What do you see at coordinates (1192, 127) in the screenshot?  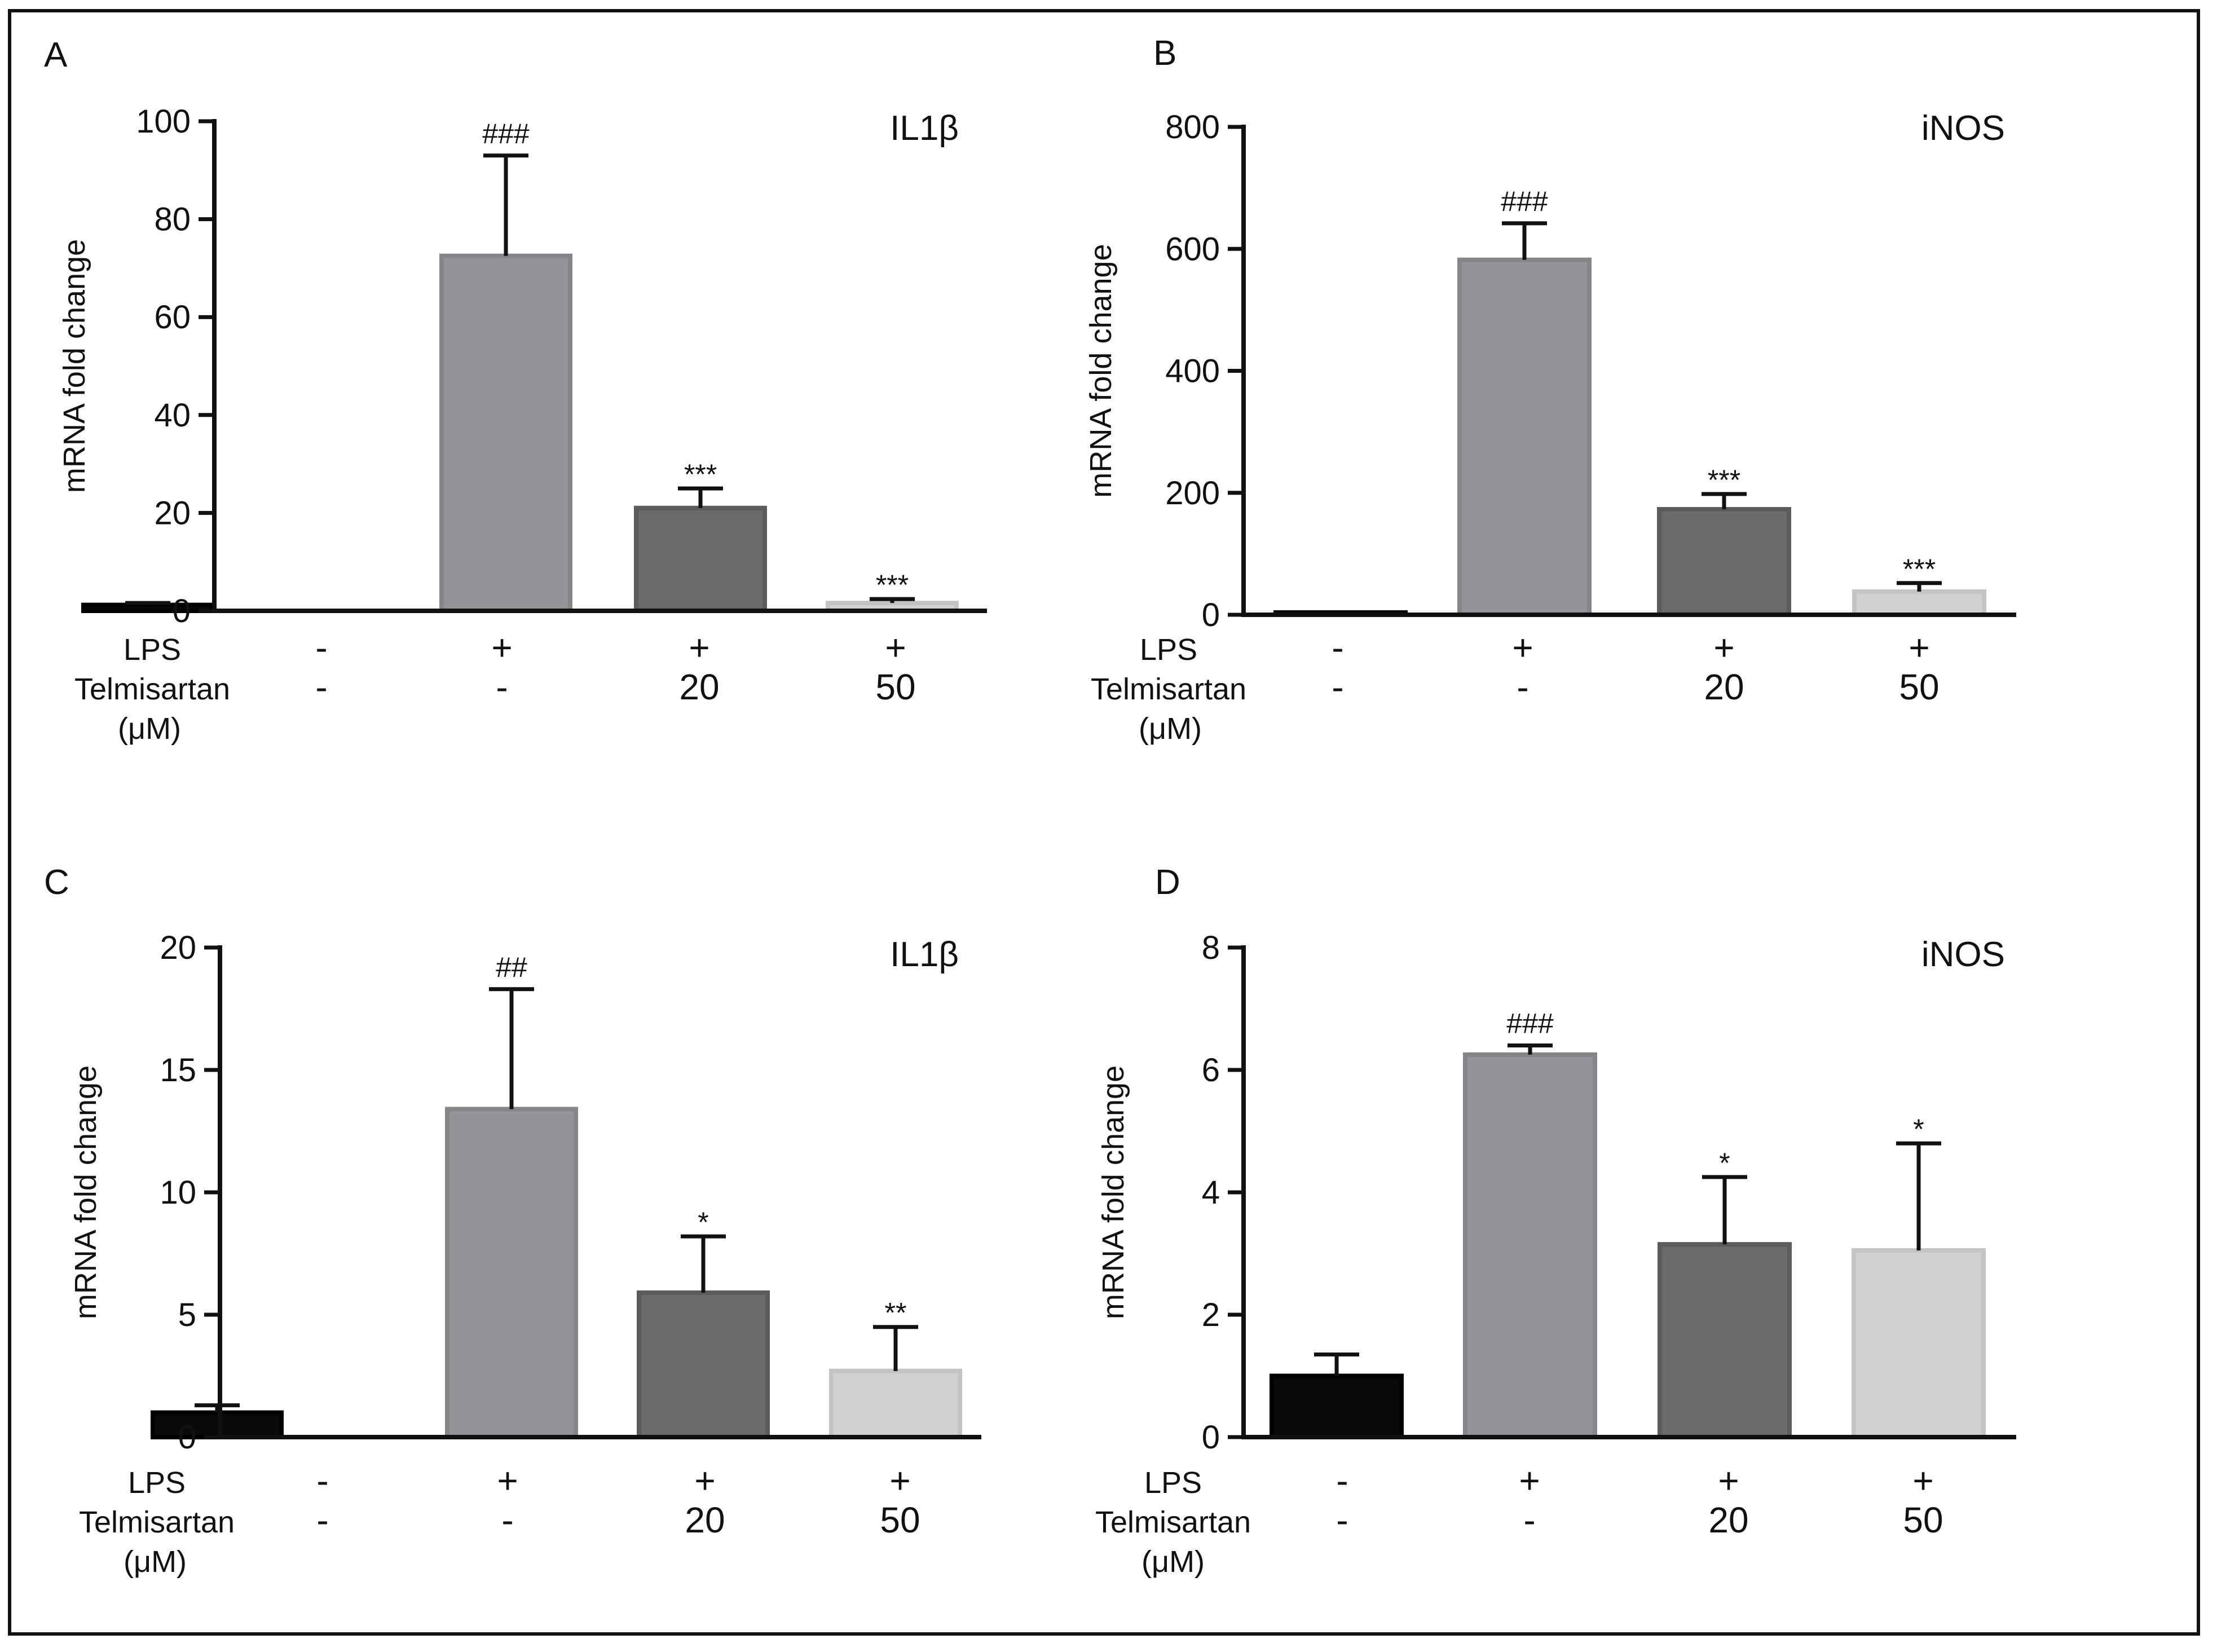 I see `y-tick-label: 800` at bounding box center [1192, 127].